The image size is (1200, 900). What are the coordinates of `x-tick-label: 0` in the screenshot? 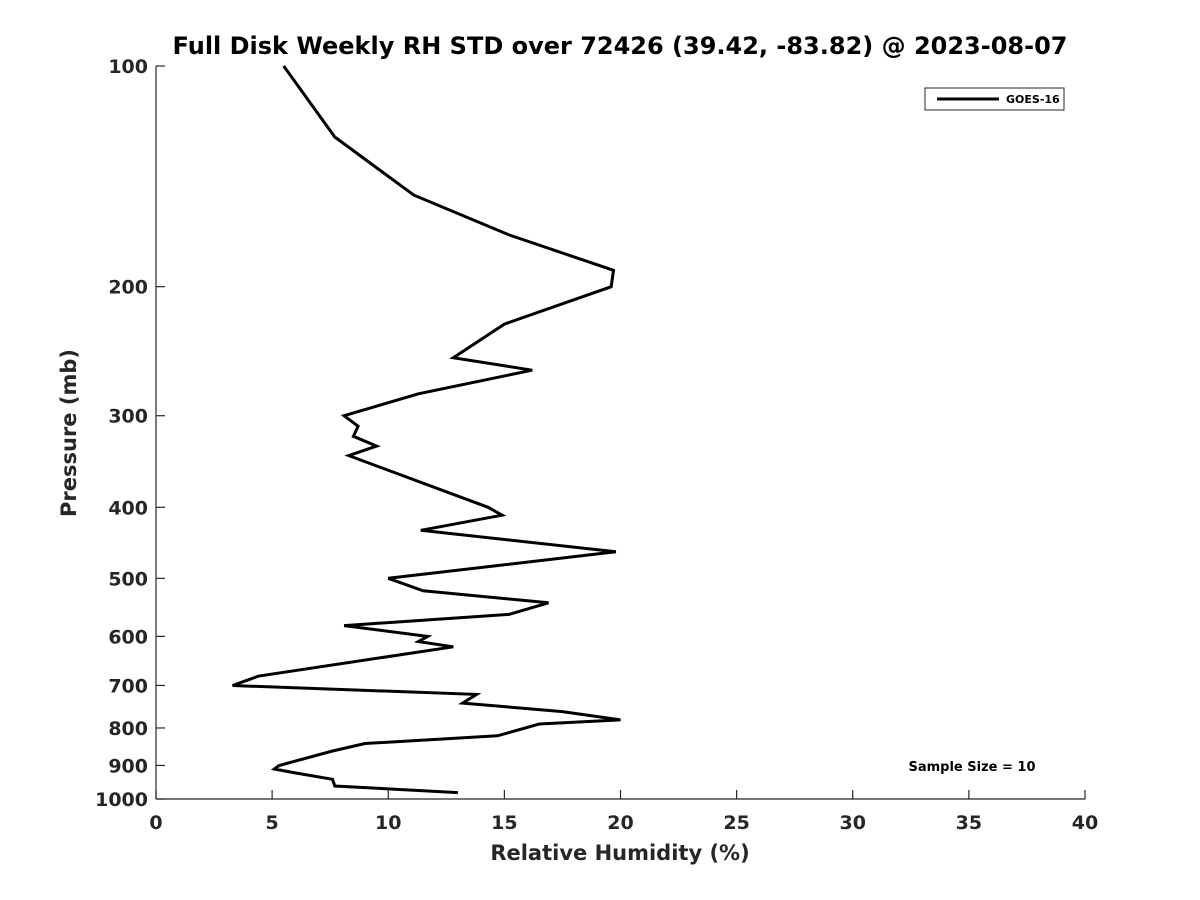 It's located at (155, 823).